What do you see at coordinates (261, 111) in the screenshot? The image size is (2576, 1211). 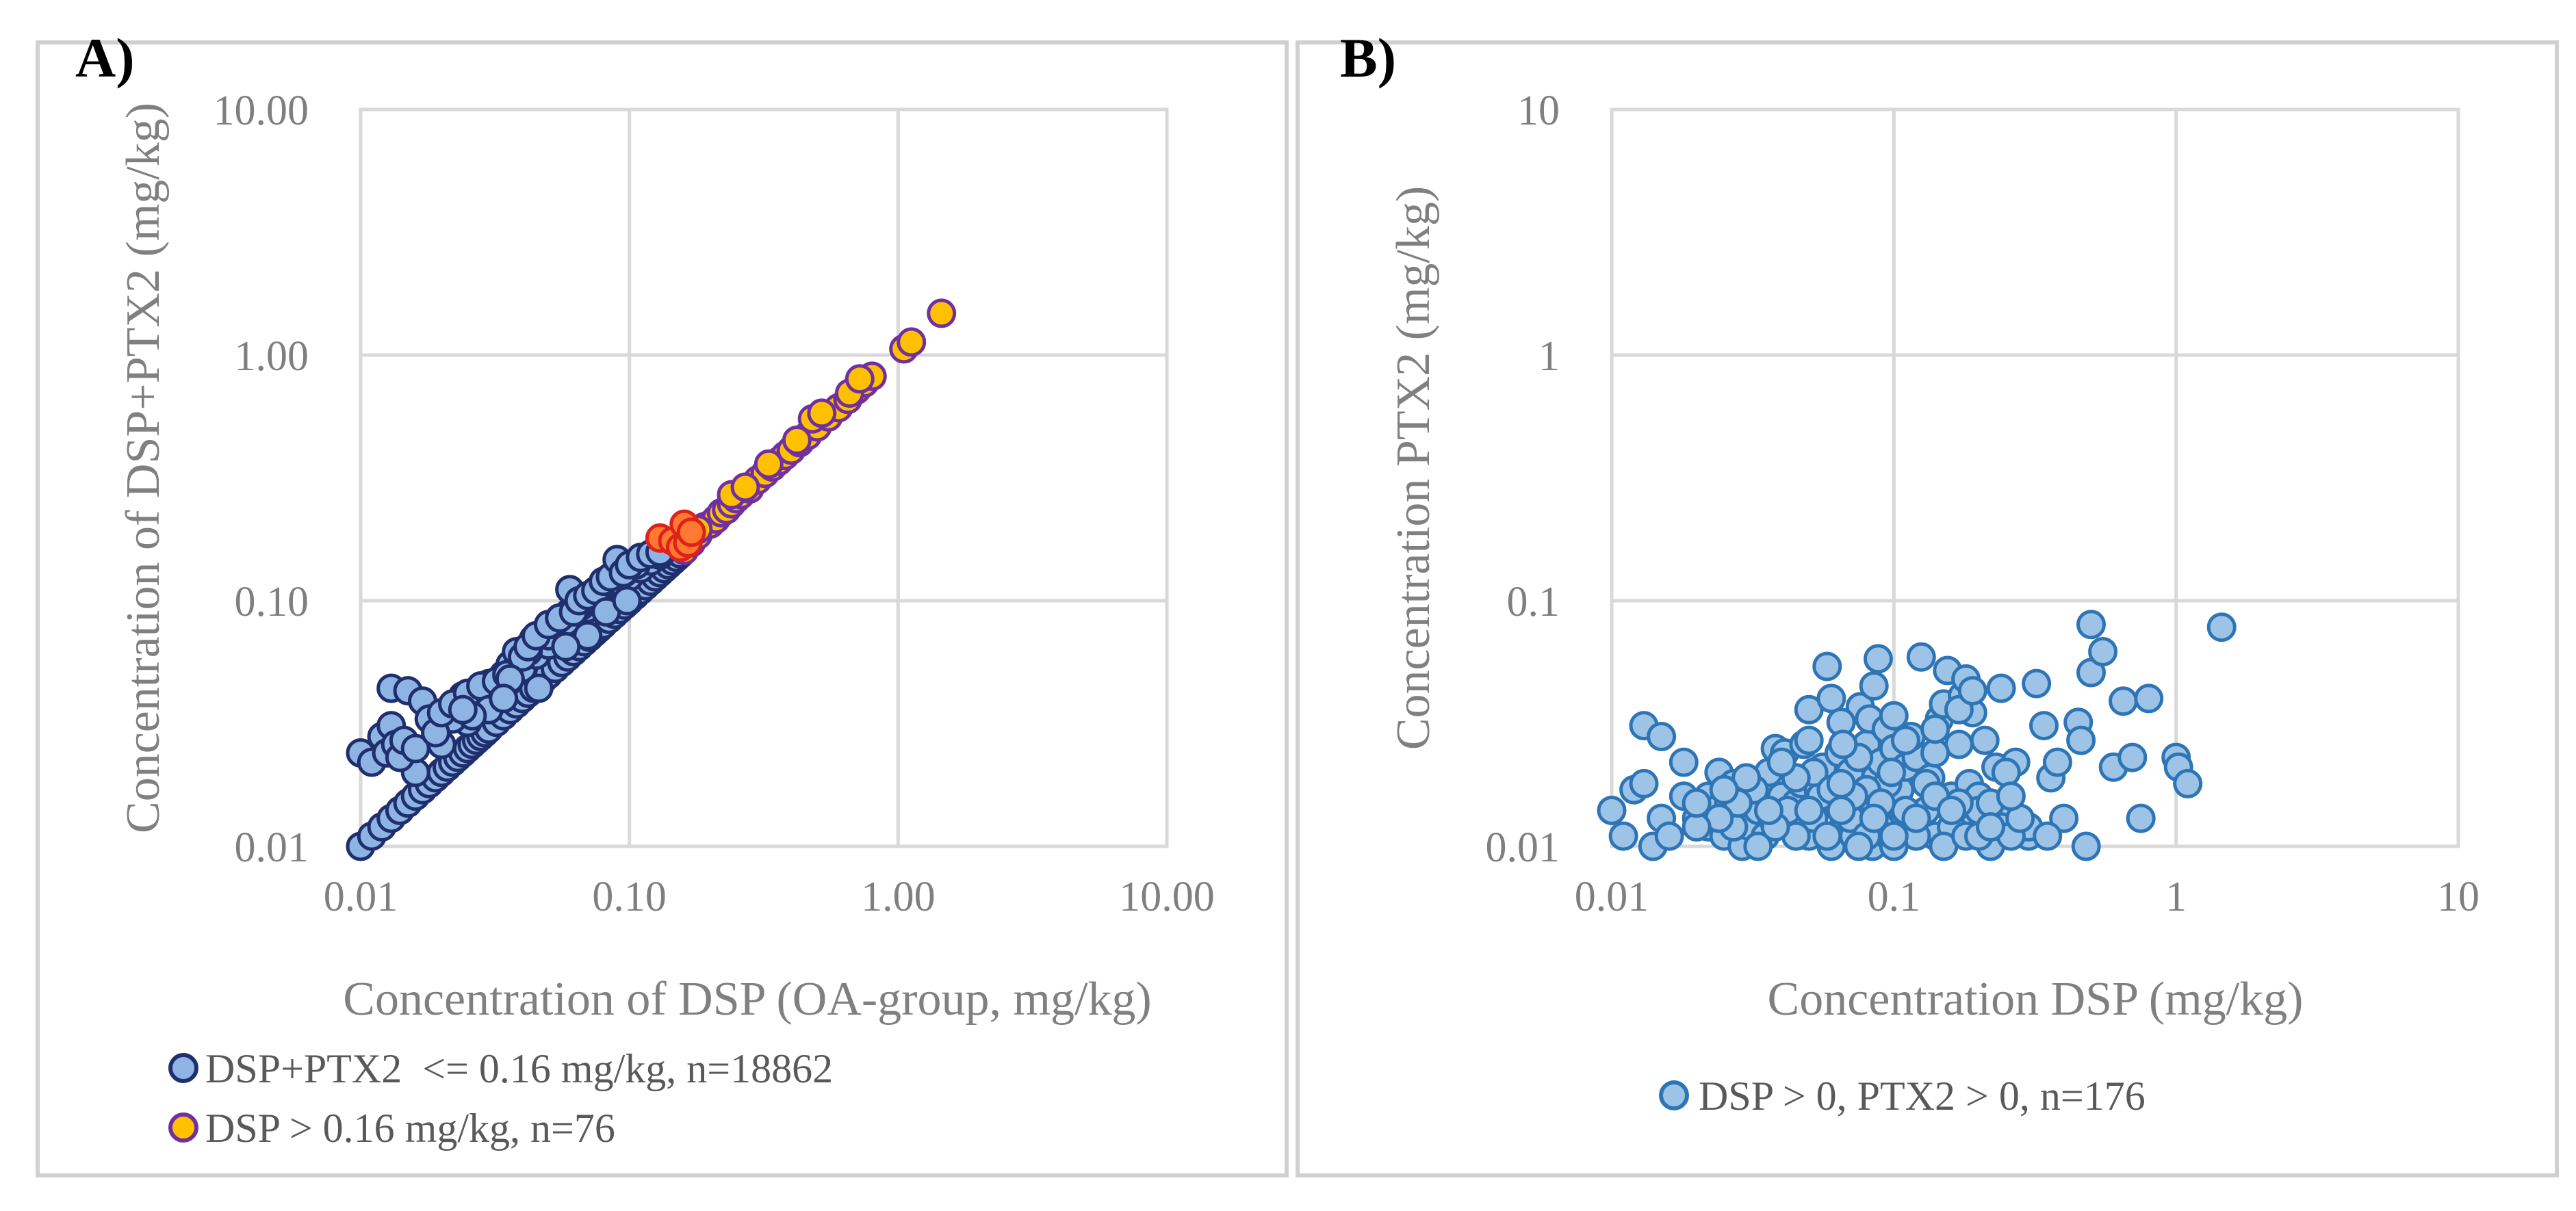 I see `panel-a-y-tick-label: 10.00` at bounding box center [261, 111].